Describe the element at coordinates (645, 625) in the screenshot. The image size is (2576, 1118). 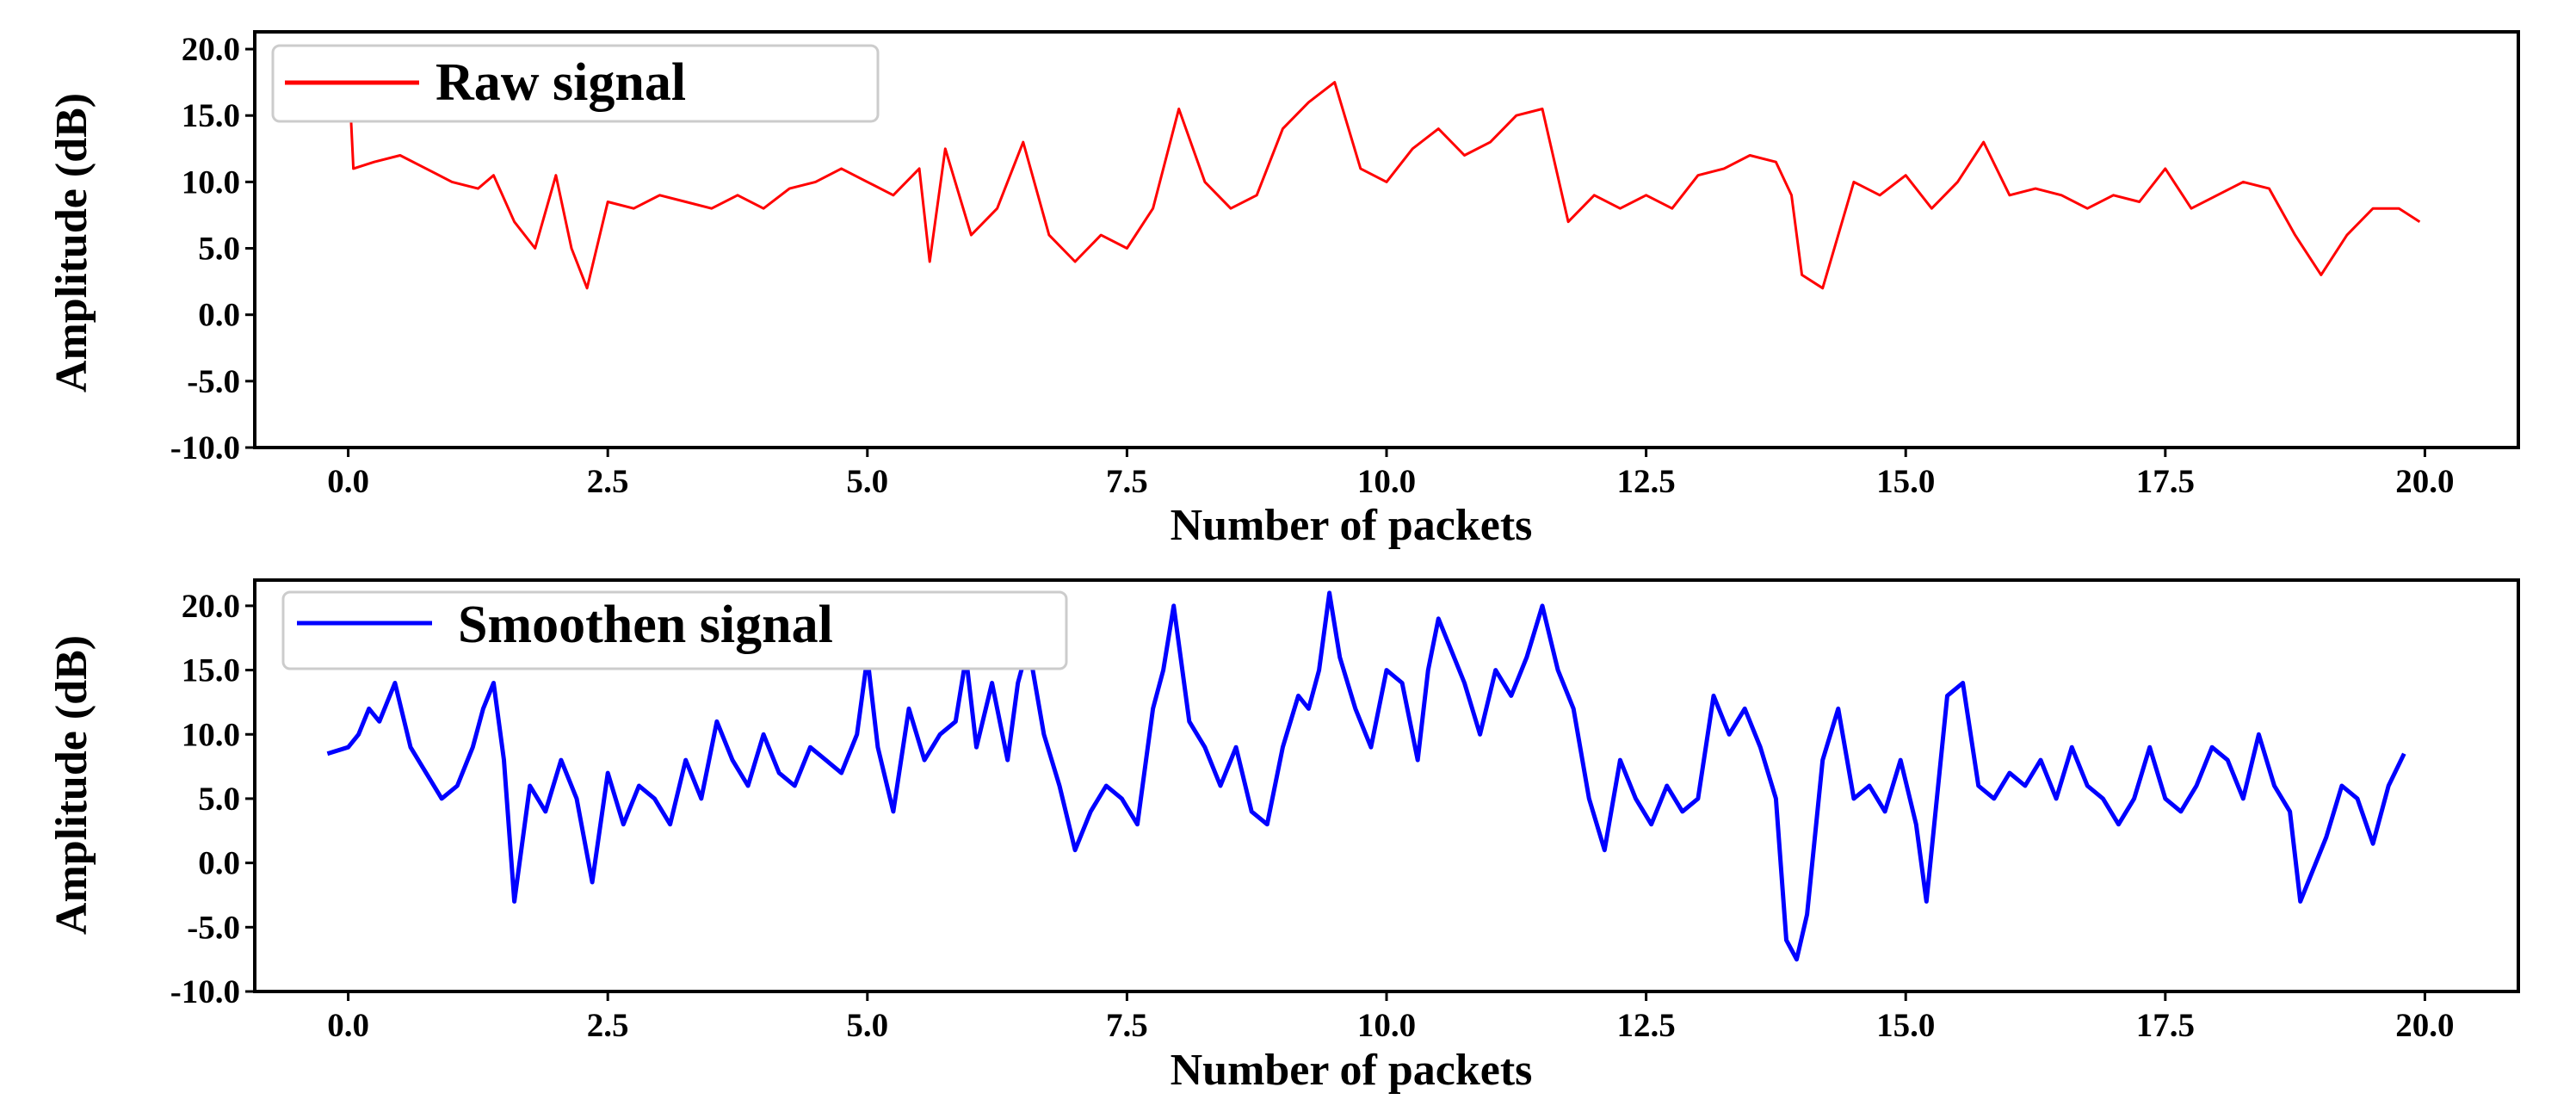
I see `legend-label: Smoothen signal` at that location.